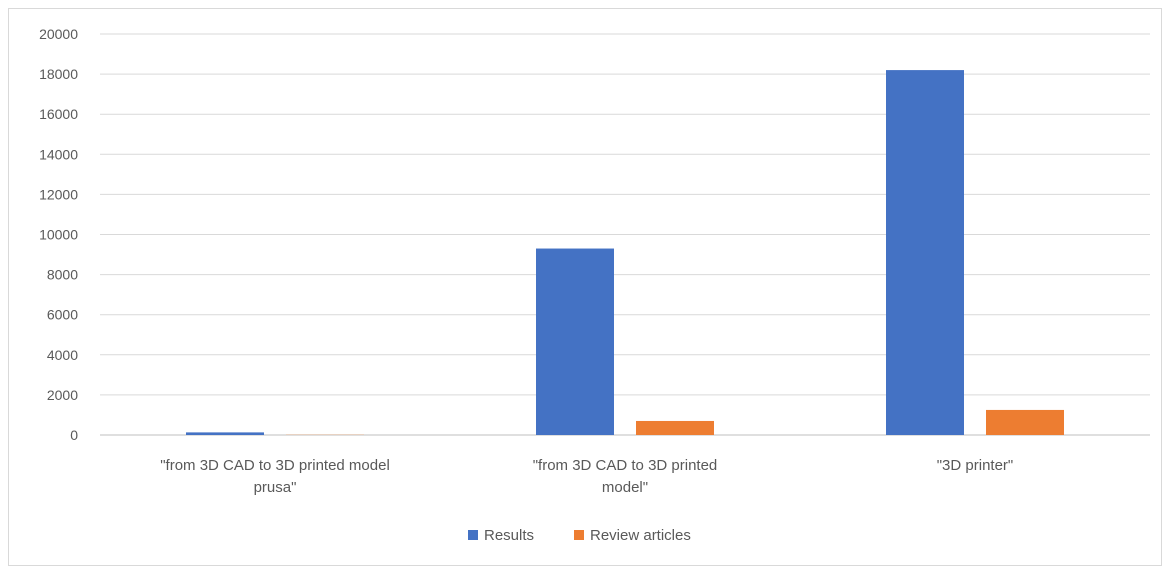 Image resolution: width=1166 pixels, height=570 pixels. What do you see at coordinates (62, 275) in the screenshot?
I see `y-tick-label: 8000` at bounding box center [62, 275].